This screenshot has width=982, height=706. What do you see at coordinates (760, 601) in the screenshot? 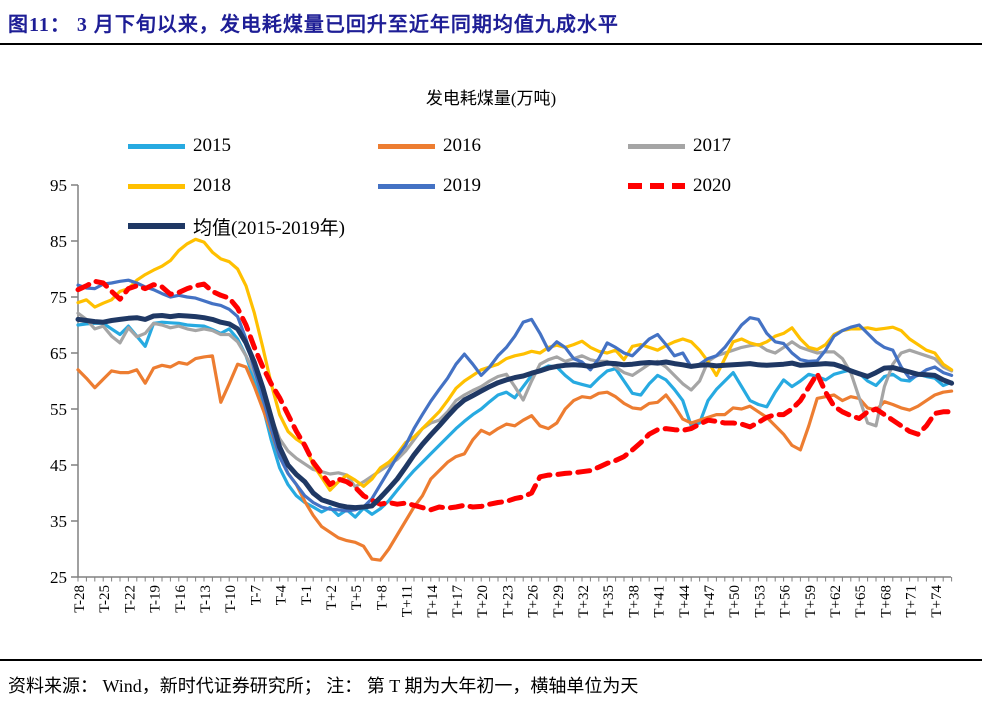
I see `x-tick-label: T+53` at bounding box center [760, 601].